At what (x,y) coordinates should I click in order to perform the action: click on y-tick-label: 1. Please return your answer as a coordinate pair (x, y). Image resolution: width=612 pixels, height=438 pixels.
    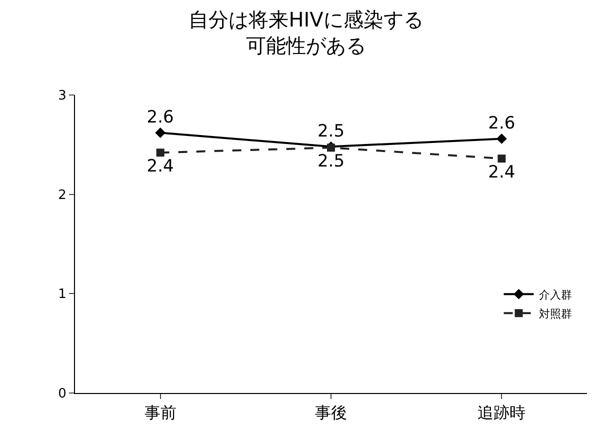
    Looking at the image, I should click on (62, 294).